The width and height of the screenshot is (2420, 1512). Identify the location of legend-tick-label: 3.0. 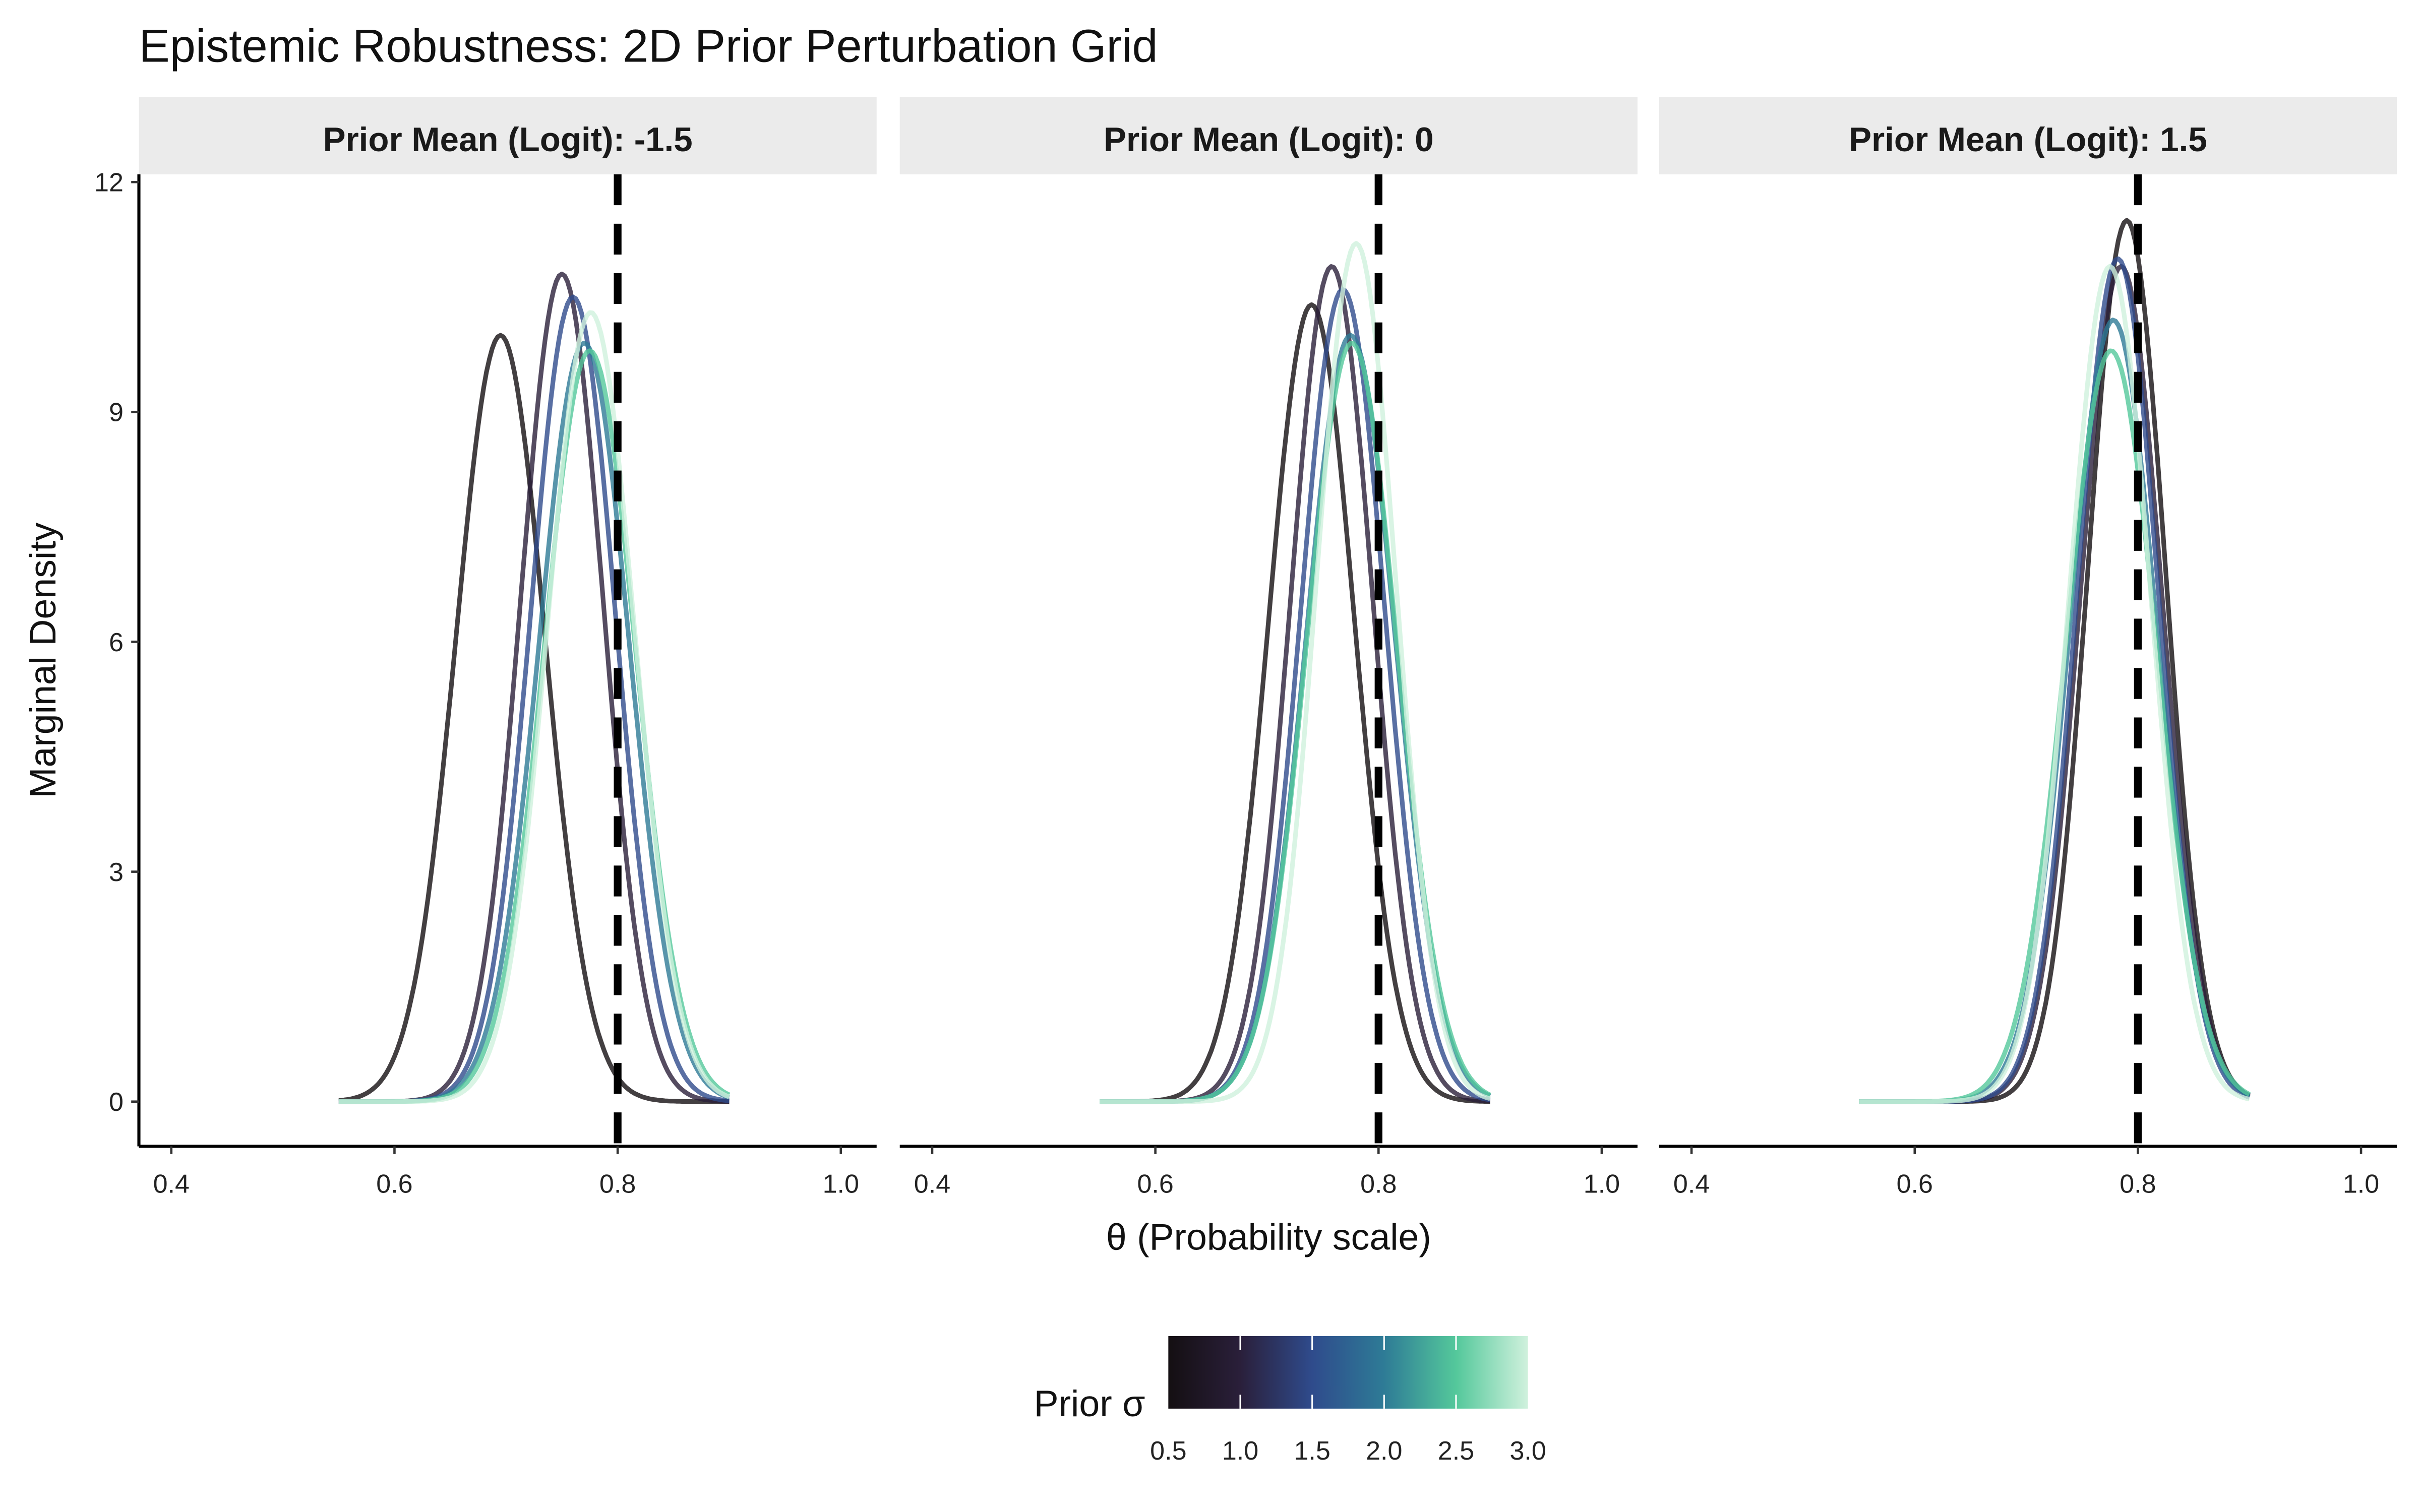
(1527, 1451).